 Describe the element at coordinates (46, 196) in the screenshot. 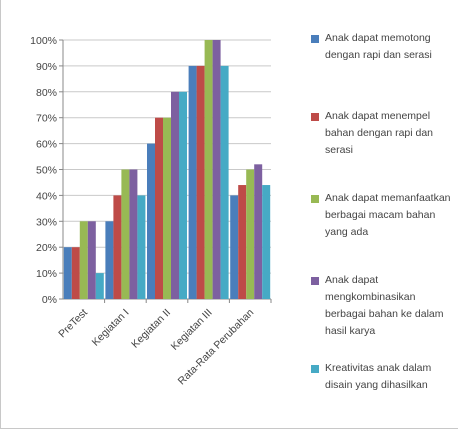

I see `y-tick-label: 40%` at that location.